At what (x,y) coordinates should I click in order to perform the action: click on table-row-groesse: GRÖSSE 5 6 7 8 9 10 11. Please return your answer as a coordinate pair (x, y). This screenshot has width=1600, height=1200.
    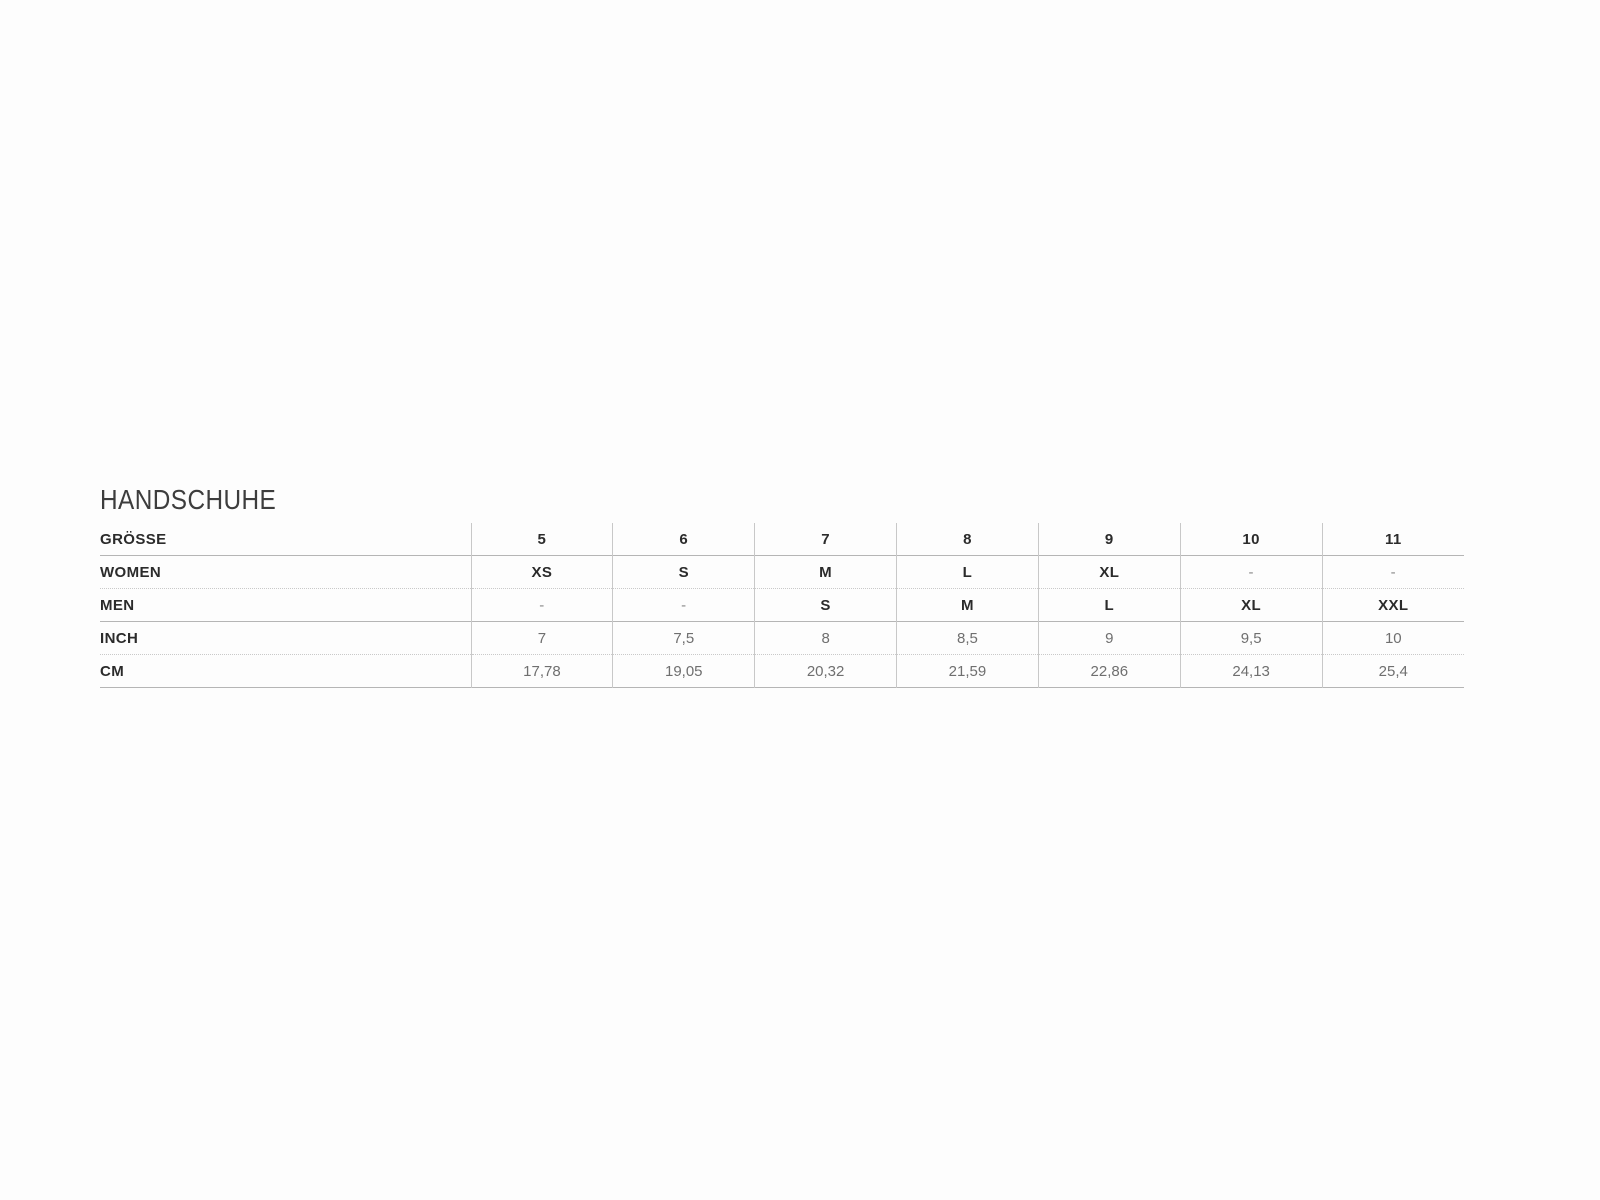
    Looking at the image, I should click on (782, 539).